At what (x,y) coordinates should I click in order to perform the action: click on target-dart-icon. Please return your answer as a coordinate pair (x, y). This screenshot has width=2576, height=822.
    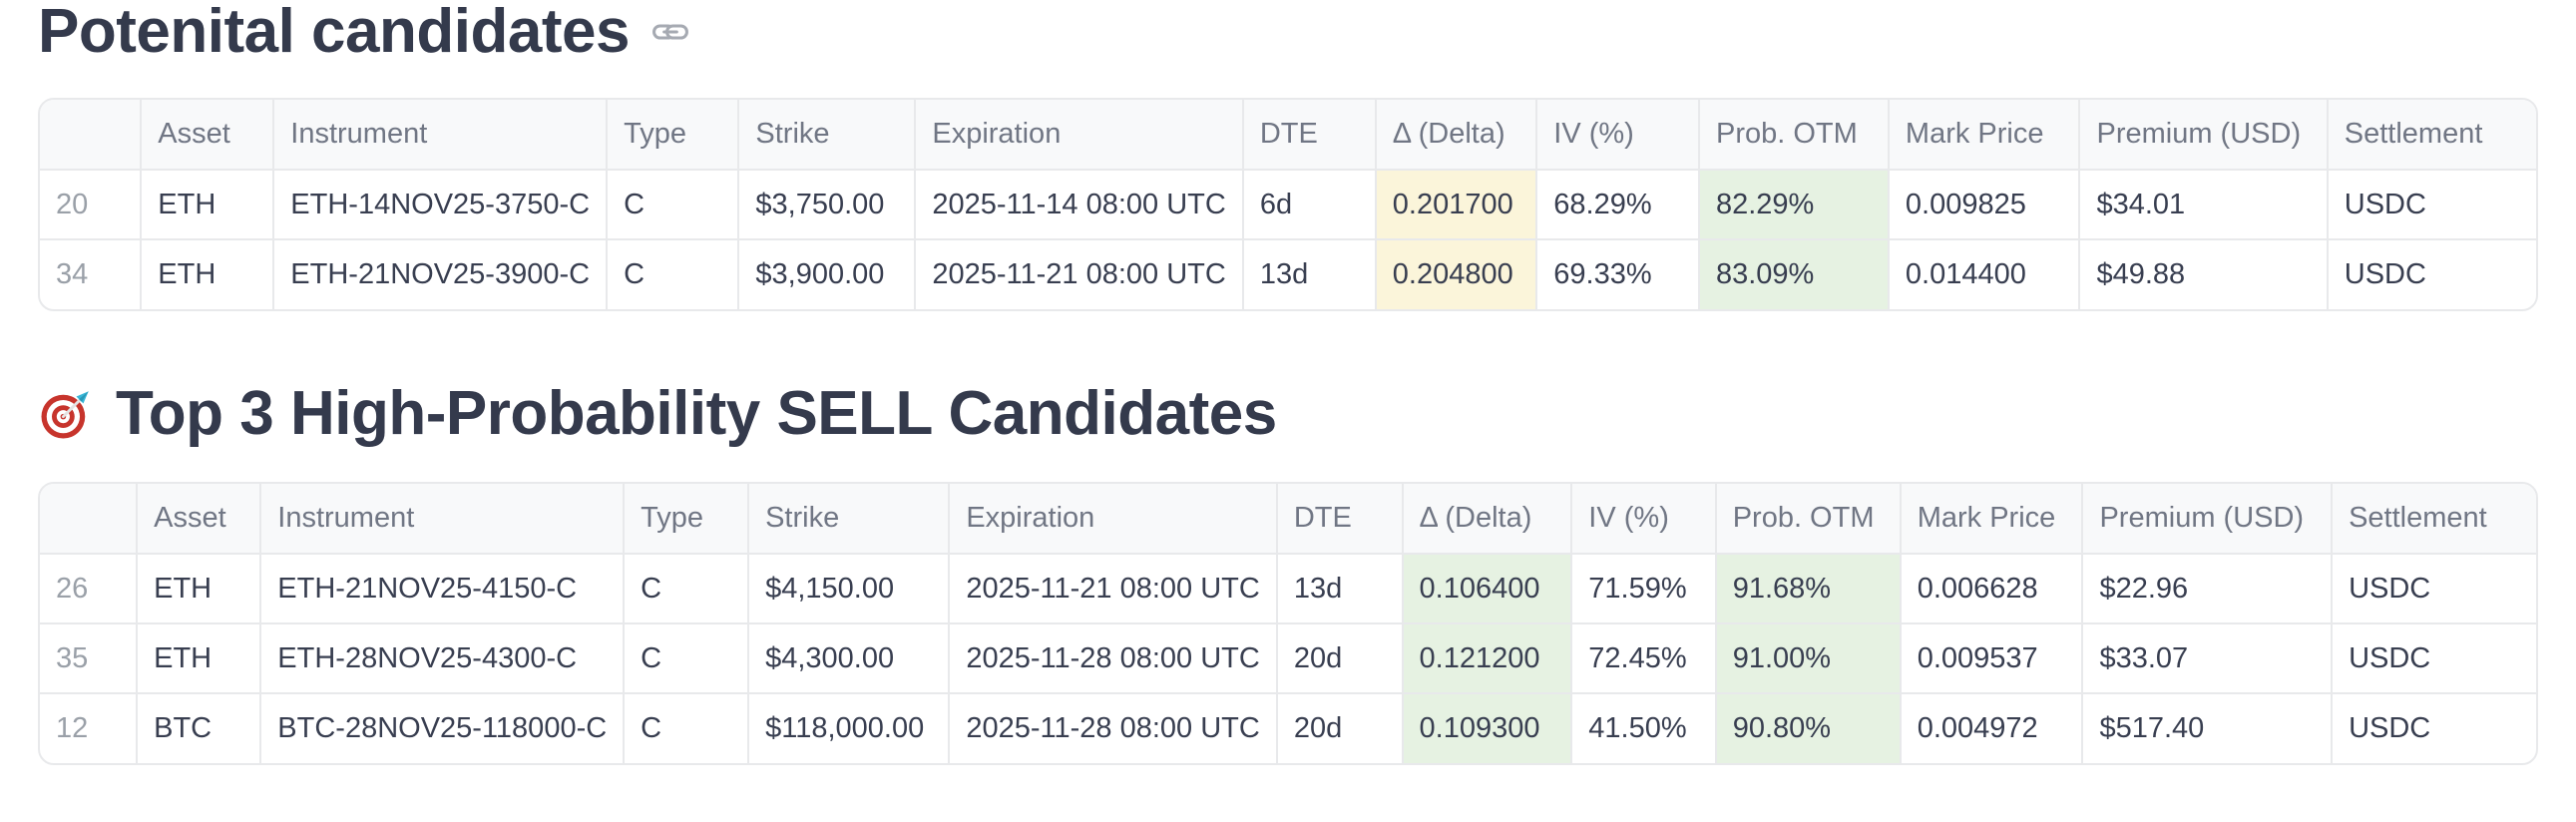
    Looking at the image, I should click on (66, 414).